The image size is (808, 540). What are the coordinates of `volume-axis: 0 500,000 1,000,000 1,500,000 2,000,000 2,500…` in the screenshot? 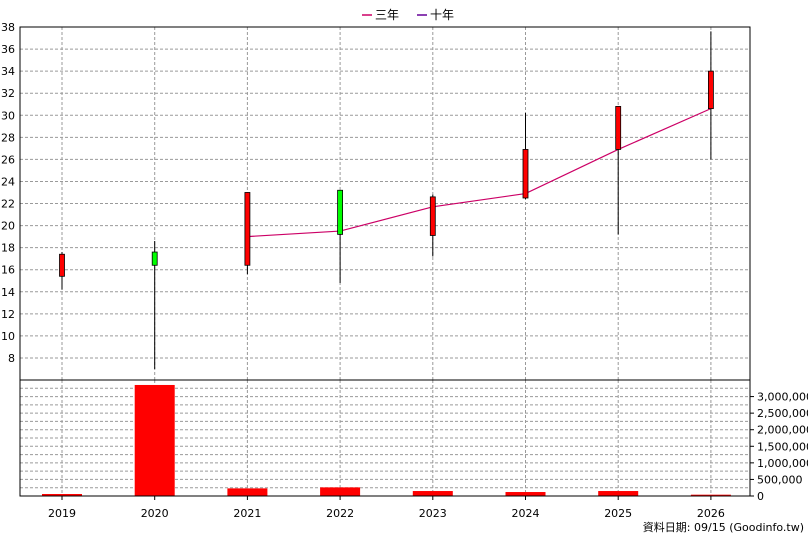 It's located at (779, 447).